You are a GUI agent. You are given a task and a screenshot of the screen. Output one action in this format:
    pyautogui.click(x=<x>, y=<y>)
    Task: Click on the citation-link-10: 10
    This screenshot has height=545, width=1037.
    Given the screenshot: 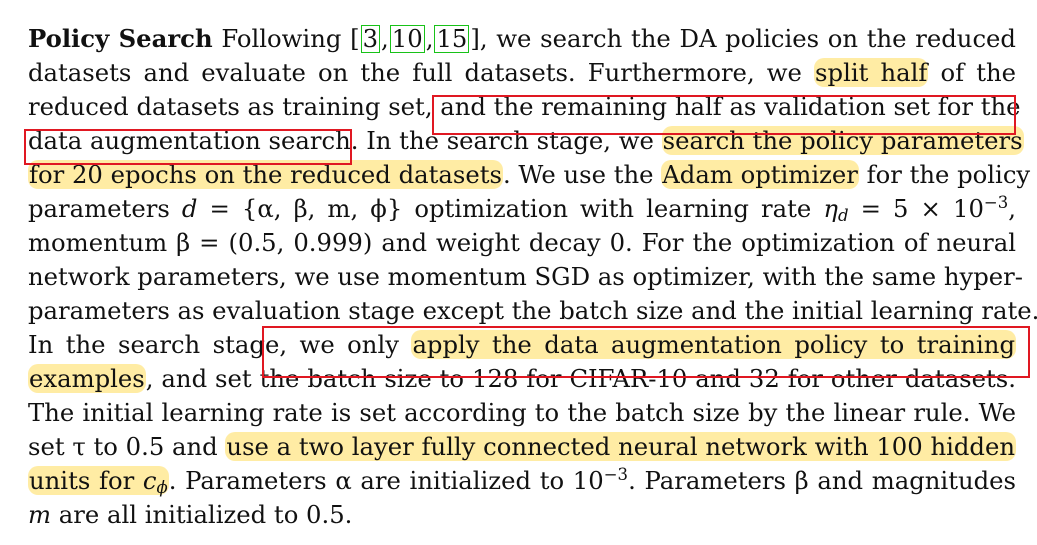 What is the action you would take?
    pyautogui.click(x=407, y=38)
    